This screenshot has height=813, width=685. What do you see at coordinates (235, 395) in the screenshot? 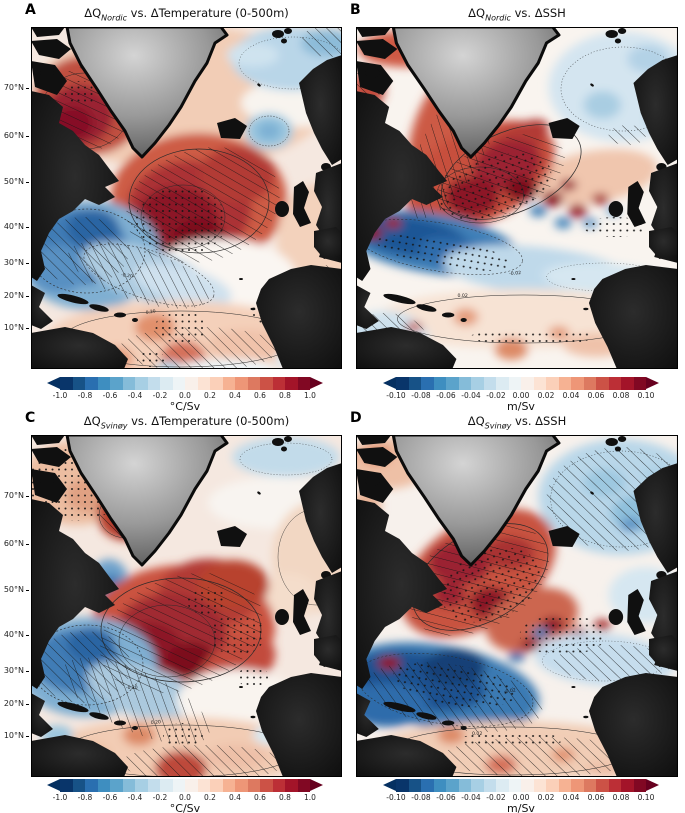
I see `colorbar-tick-label: 0.4` at bounding box center [235, 395].